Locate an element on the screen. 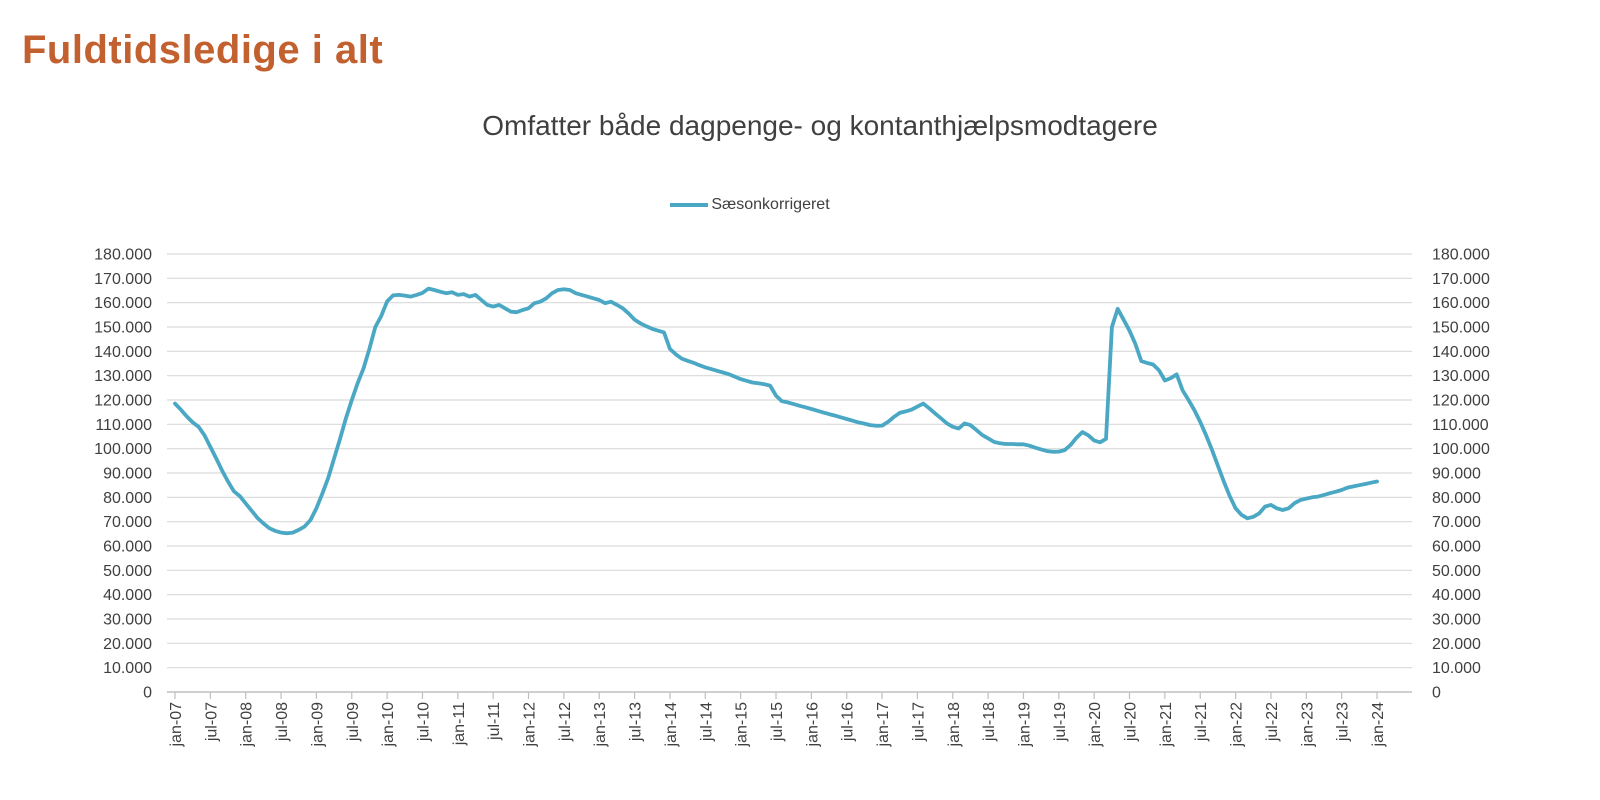 This screenshot has width=1600, height=800. svg-text: jan-17 is located at coordinates (883, 725).